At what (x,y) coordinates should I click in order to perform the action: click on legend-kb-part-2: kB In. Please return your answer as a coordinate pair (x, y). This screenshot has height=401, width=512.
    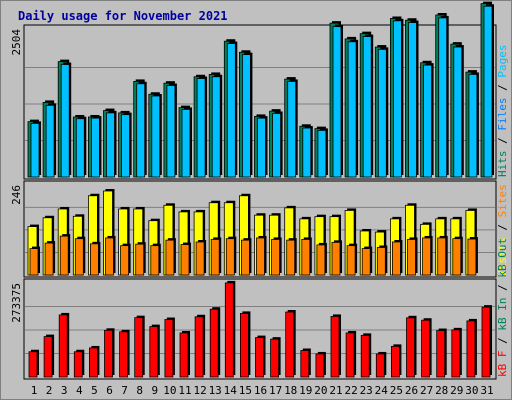
    Looking at the image, I should click on (502, 314).